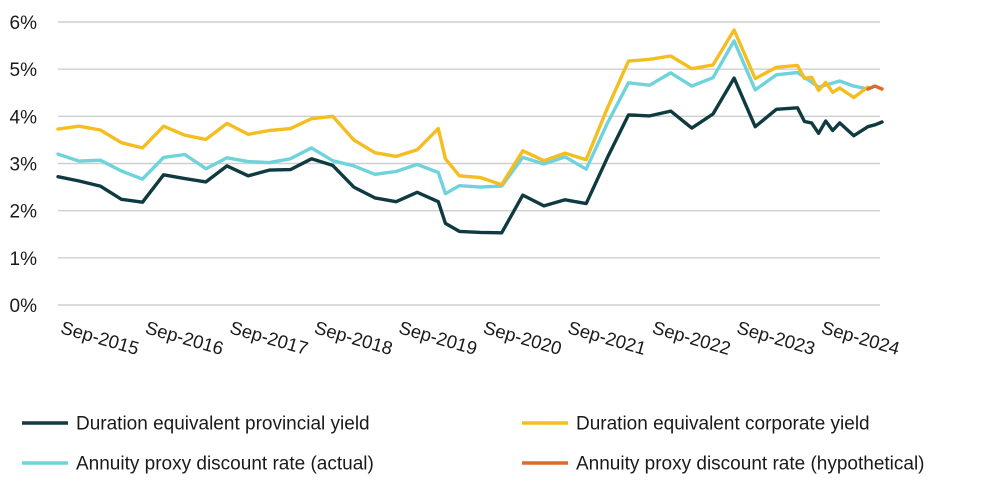  I want to click on y-tick-label: 0%, so click(24, 306).